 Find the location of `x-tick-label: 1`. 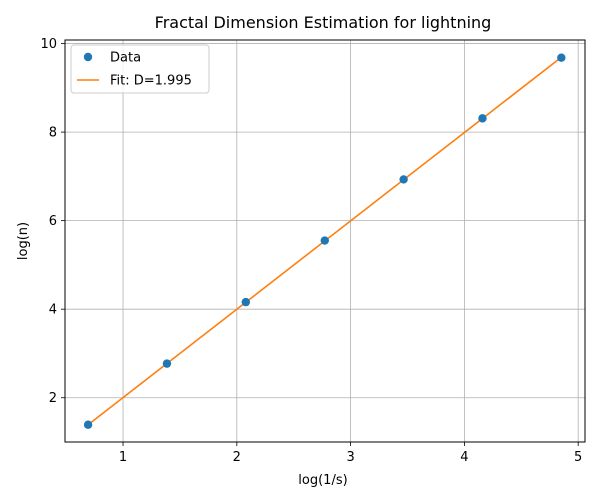

x-tick-label: 1 is located at coordinates (123, 457).